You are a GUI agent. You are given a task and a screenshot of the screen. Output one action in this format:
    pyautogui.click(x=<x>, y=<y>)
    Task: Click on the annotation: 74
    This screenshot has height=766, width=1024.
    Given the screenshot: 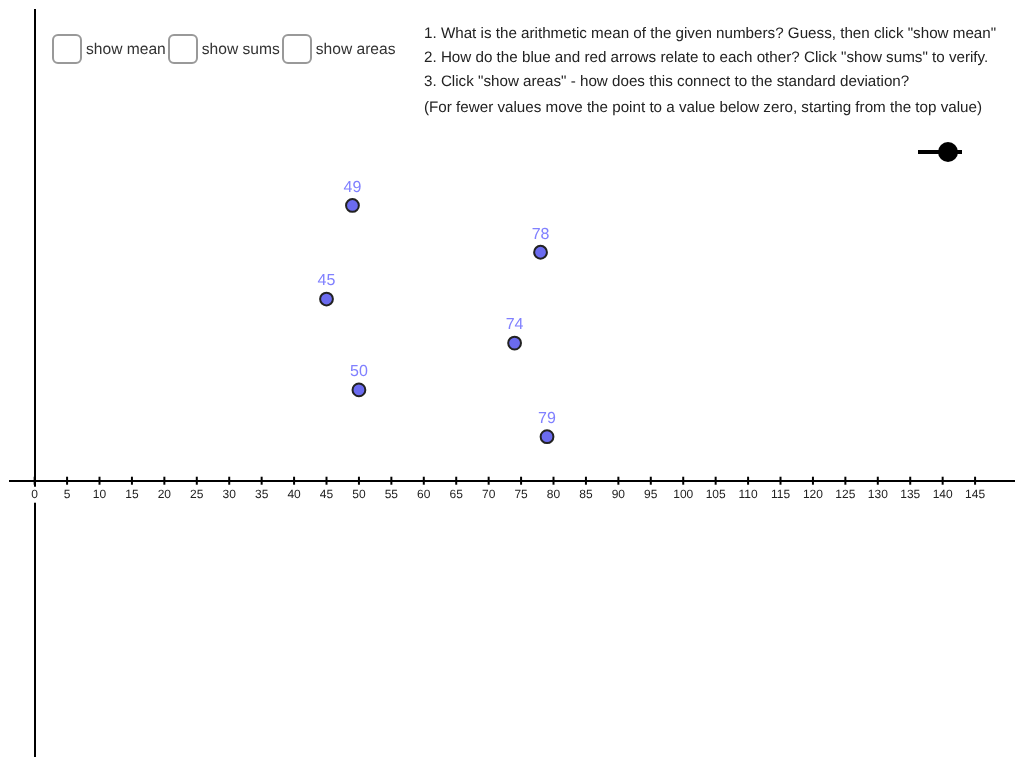 What is the action you would take?
    pyautogui.click(x=515, y=324)
    